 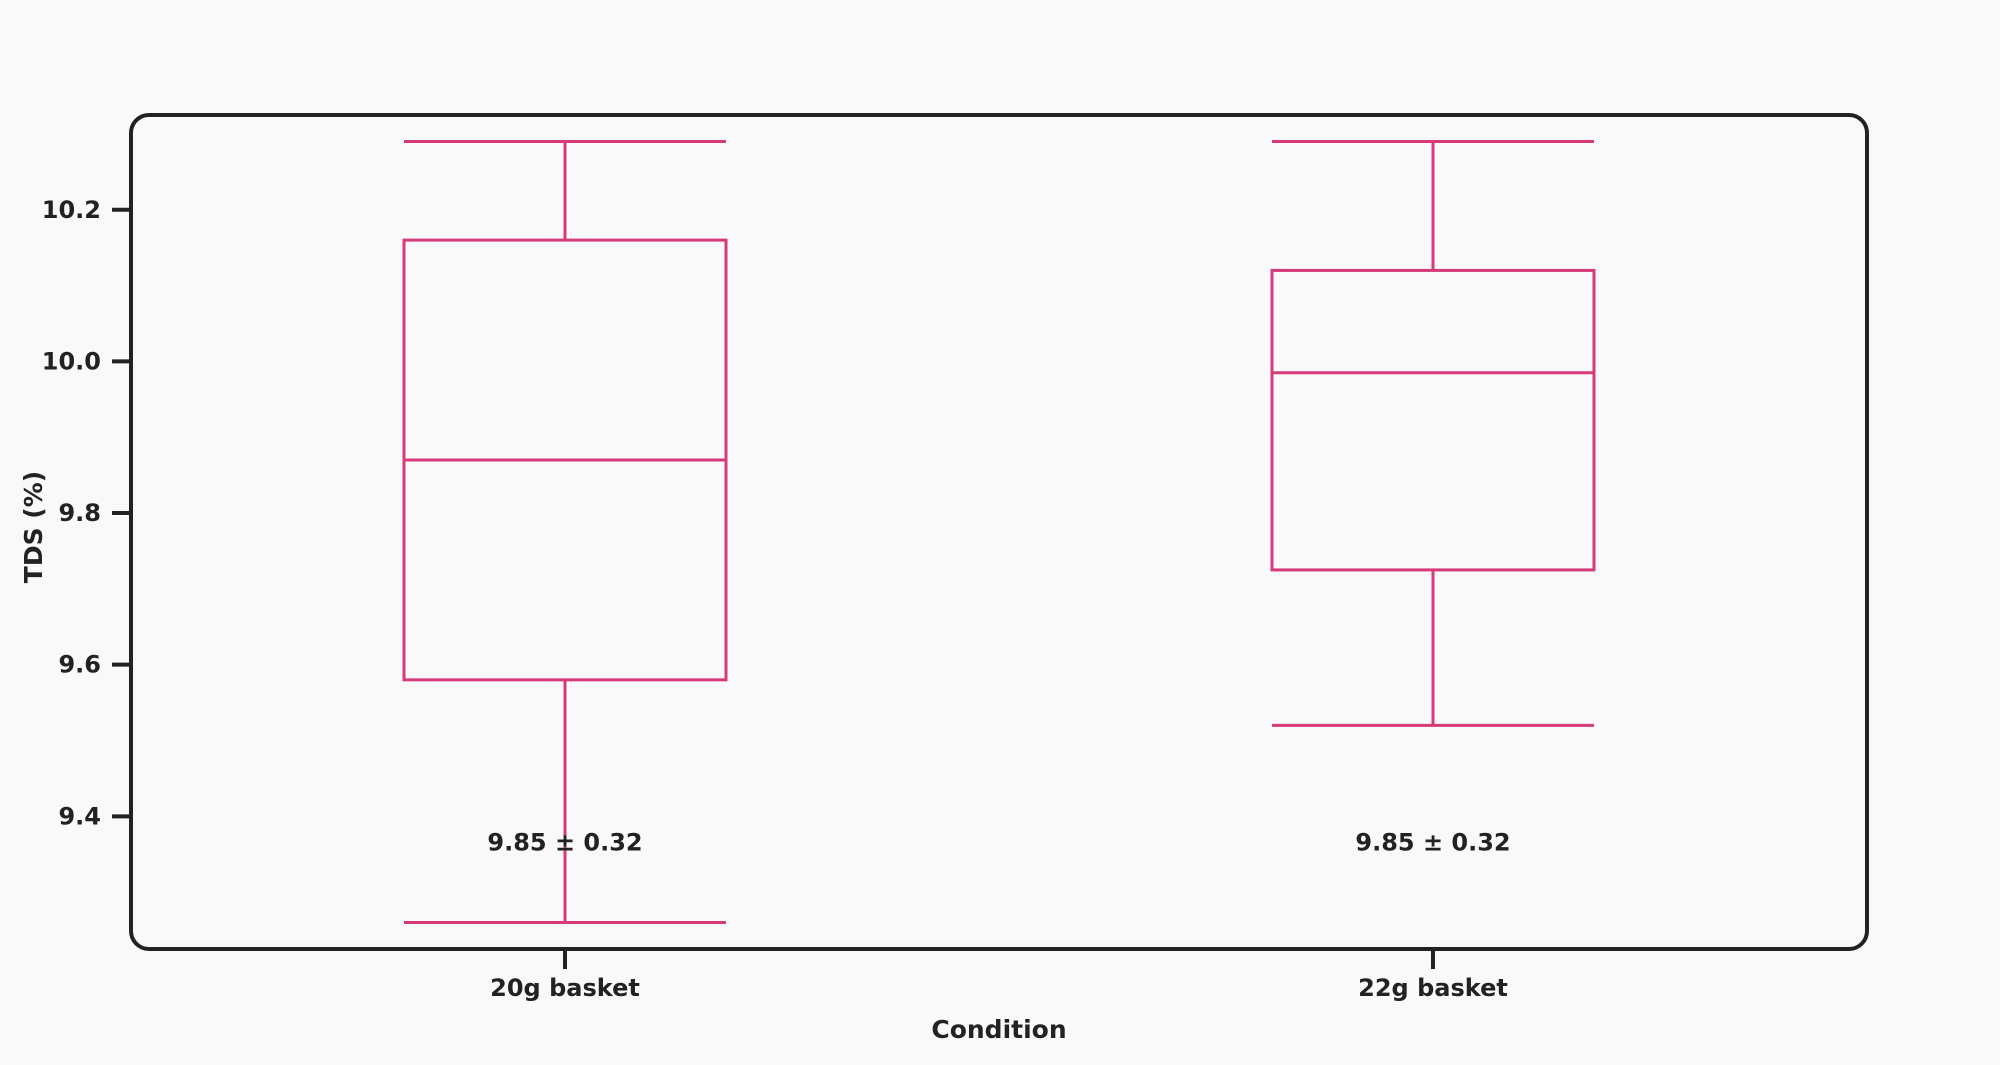 I want to click on iqr-box, so click(x=1433, y=420).